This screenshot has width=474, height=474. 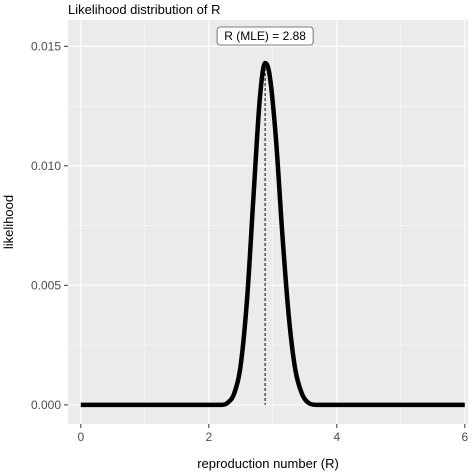 What do you see at coordinates (46, 405) in the screenshot?
I see `y-tick-label: 0.000` at bounding box center [46, 405].